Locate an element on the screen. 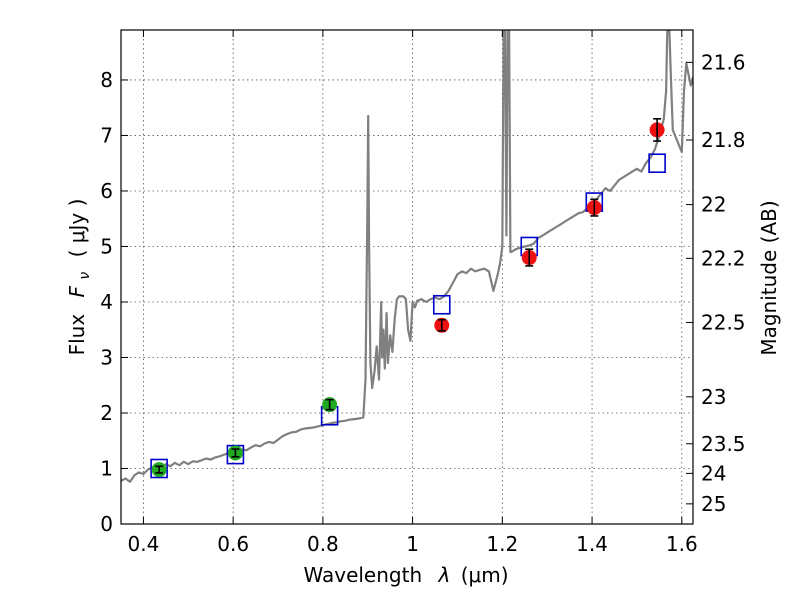 This screenshot has width=800, height=600. y-tick-label: 5 is located at coordinates (106, 246).